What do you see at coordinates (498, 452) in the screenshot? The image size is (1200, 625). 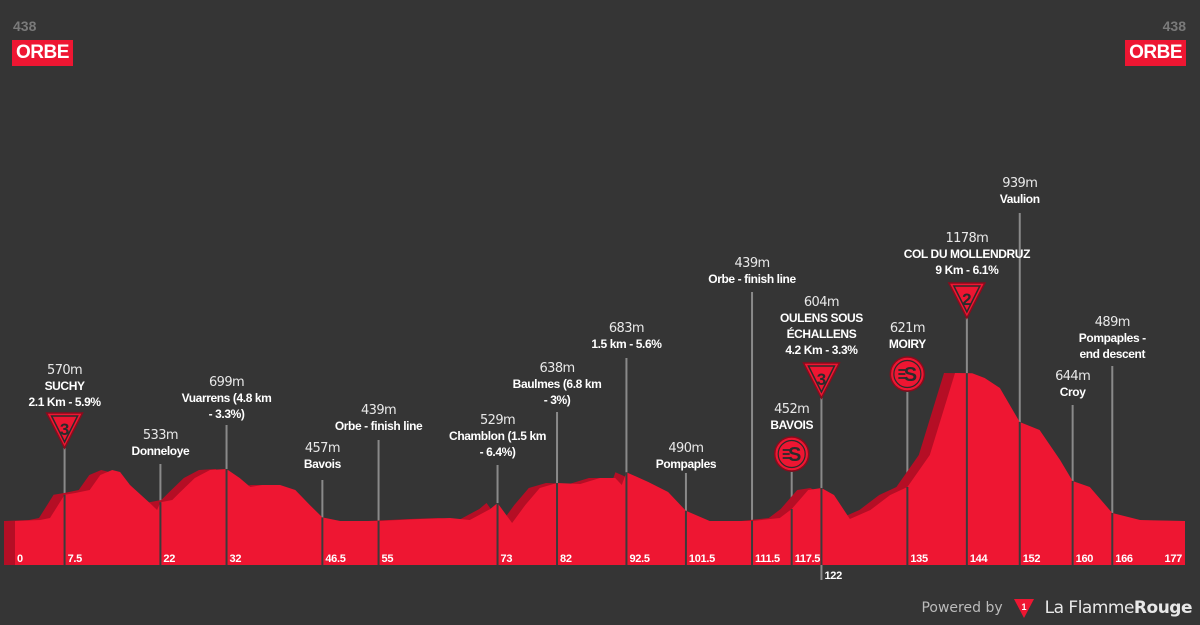 I see `marker-name: - 6.4%)` at bounding box center [498, 452].